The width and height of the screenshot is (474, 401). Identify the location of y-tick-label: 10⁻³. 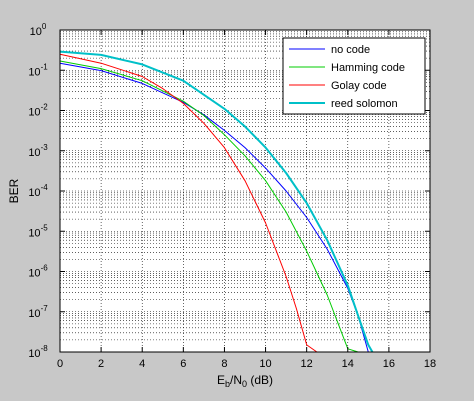
(38, 151).